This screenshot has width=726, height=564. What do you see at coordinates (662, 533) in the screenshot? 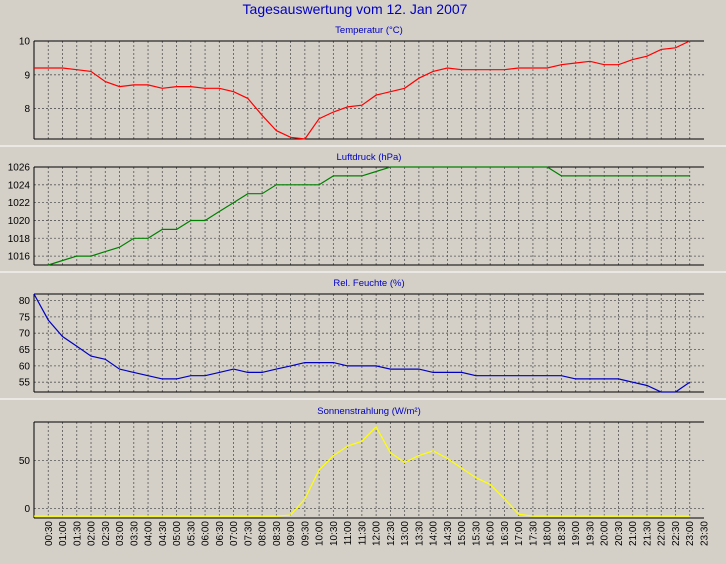
I see `x-tick-label: 22:00` at bounding box center [662, 533].